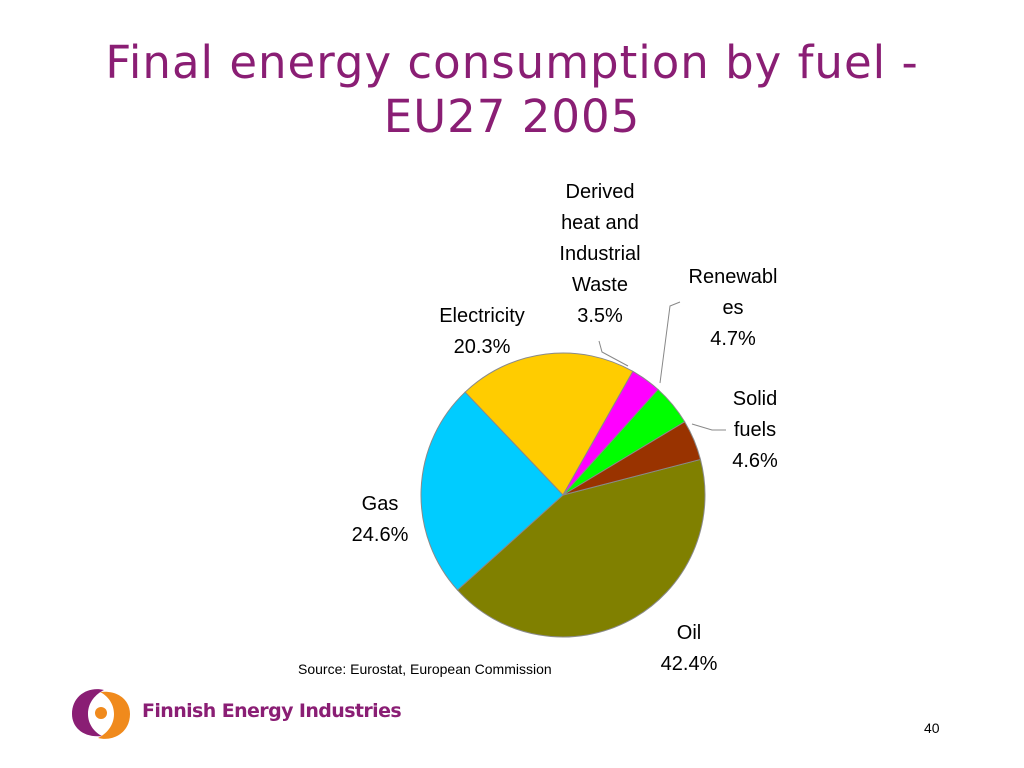  What do you see at coordinates (613, 353) in the screenshot?
I see `leader-line-derived-heat-and-industrial-waste` at bounding box center [613, 353].